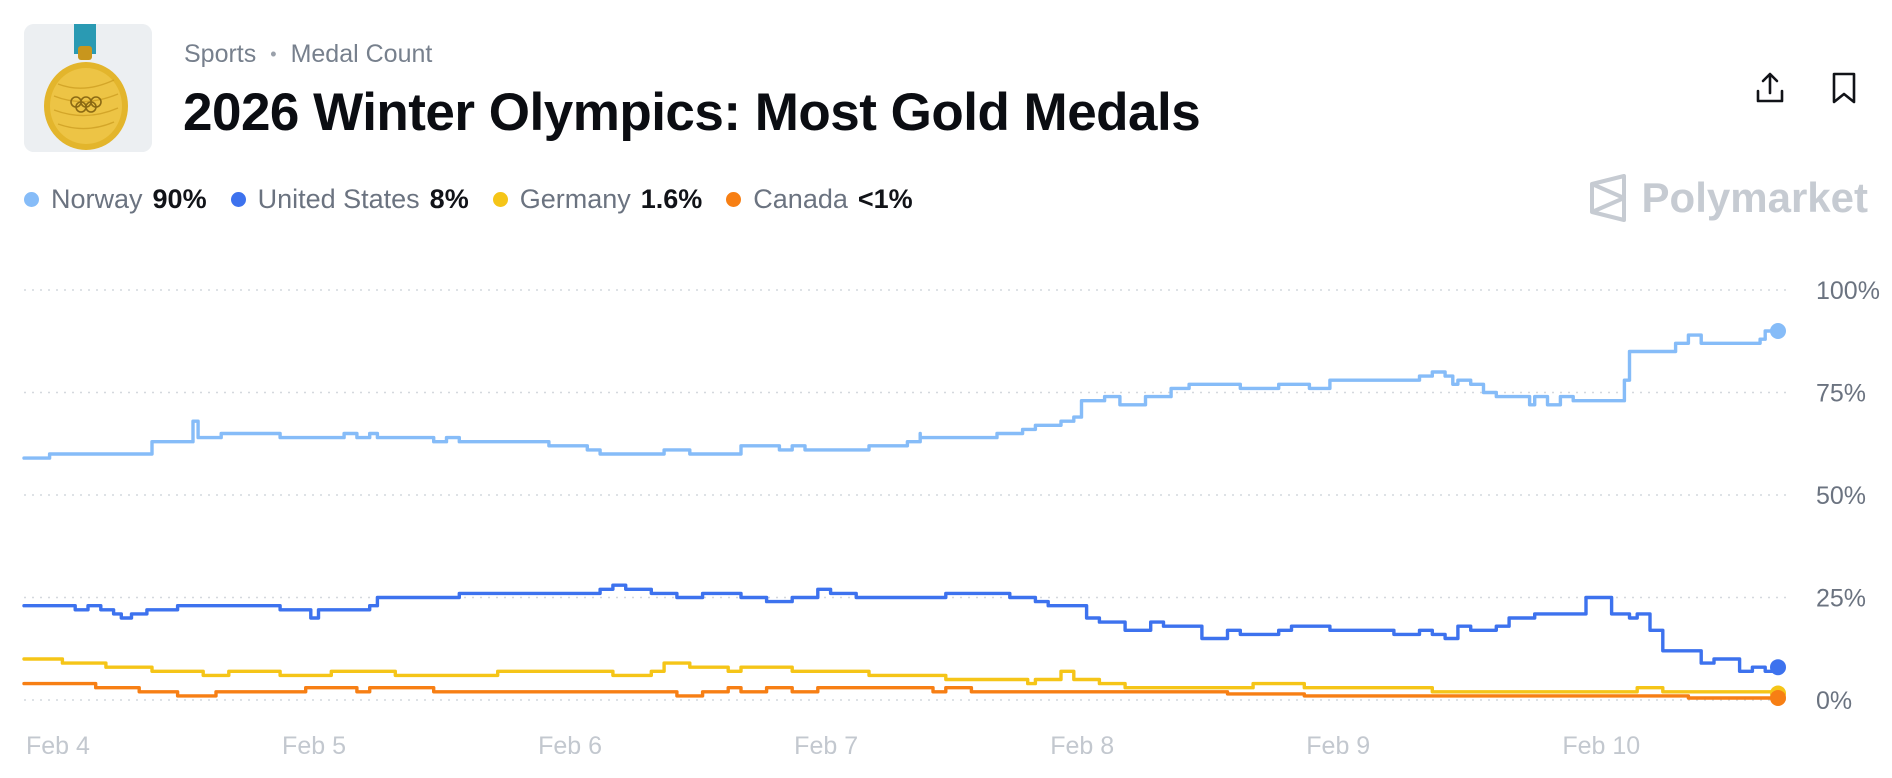  What do you see at coordinates (1807, 88) in the screenshot?
I see `header-actions` at bounding box center [1807, 88].